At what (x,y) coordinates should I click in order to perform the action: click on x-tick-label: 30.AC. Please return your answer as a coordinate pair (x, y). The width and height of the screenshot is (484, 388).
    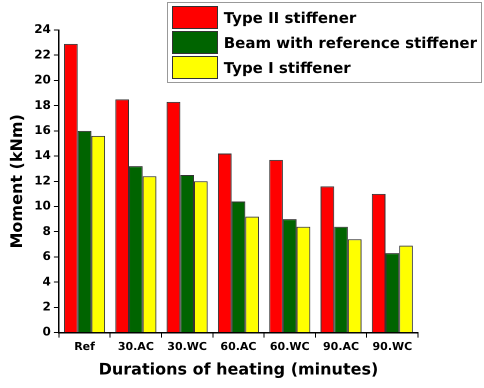
    Looking at the image, I should click on (136, 347).